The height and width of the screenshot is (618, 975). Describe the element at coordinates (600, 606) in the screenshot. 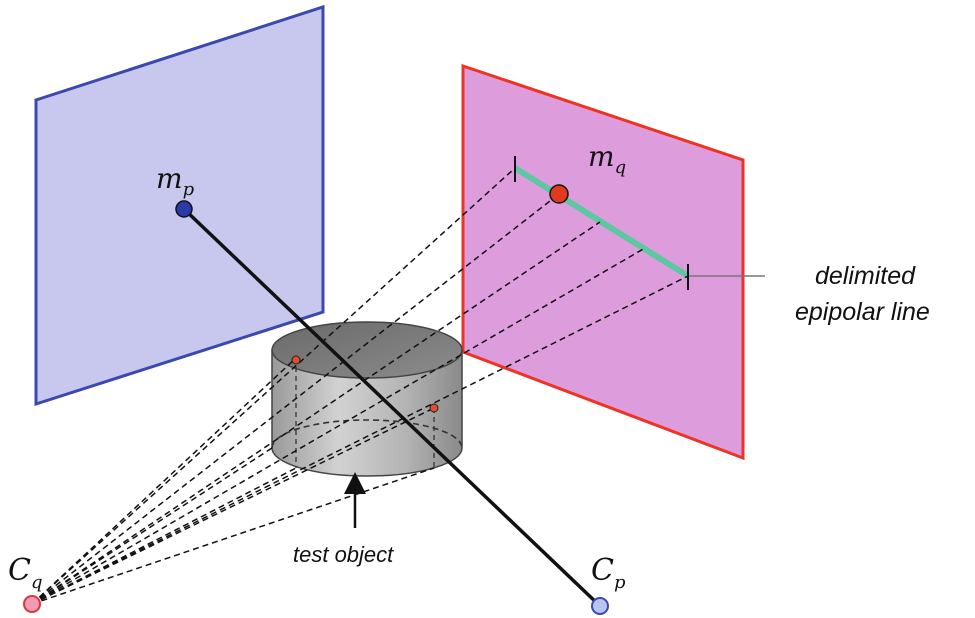

I see `camera-center-cp` at that location.